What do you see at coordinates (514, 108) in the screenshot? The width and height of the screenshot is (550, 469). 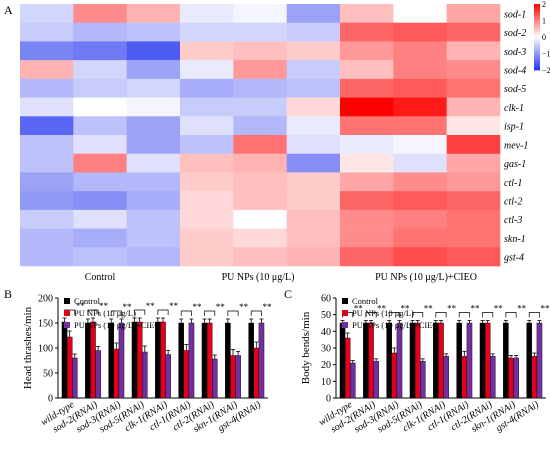 I see `heatmap-row-label: clk-1` at bounding box center [514, 108].